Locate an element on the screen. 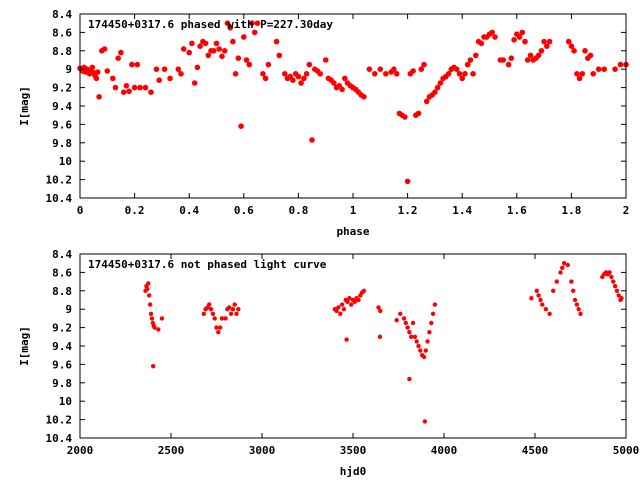 Image resolution: width=640 pixels, height=480 pixels. x-tick-label: 0.2 is located at coordinates (135, 210).